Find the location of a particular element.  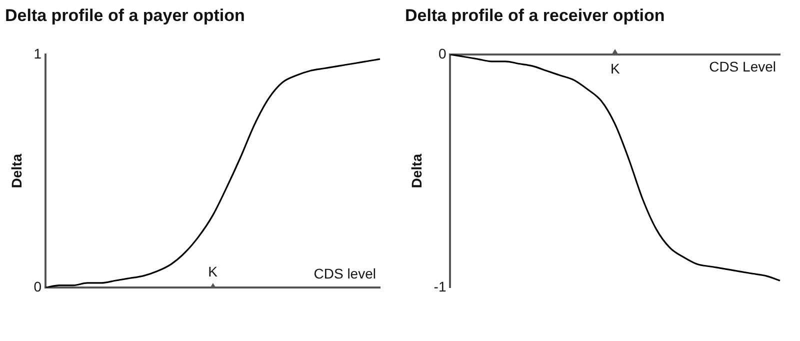

y-tick-label: 1 is located at coordinates (38, 53).